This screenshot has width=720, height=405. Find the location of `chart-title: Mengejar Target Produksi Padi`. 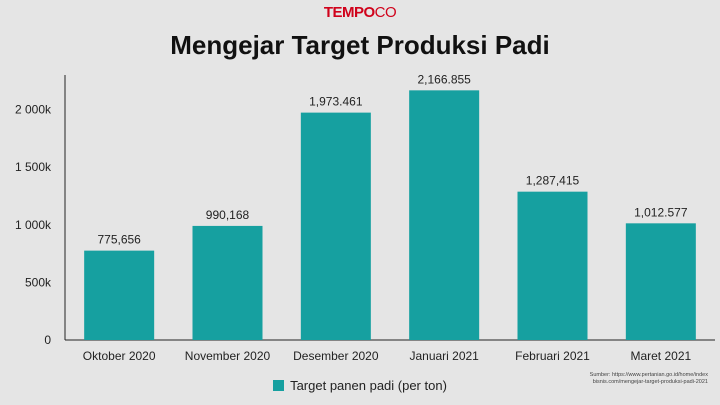

chart-title: Mengejar Target Produksi Padi is located at coordinates (360, 45).